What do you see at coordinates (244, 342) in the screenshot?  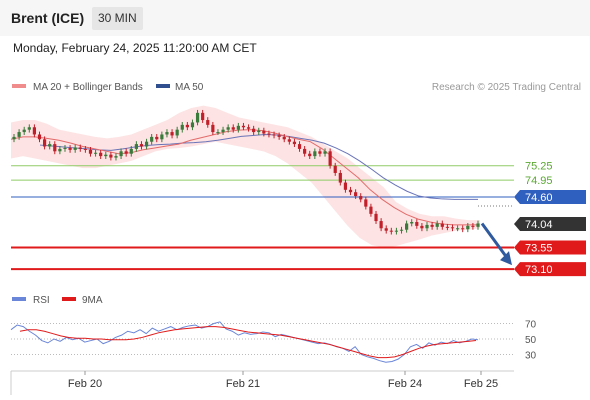 I see `rsi-line` at bounding box center [244, 342].